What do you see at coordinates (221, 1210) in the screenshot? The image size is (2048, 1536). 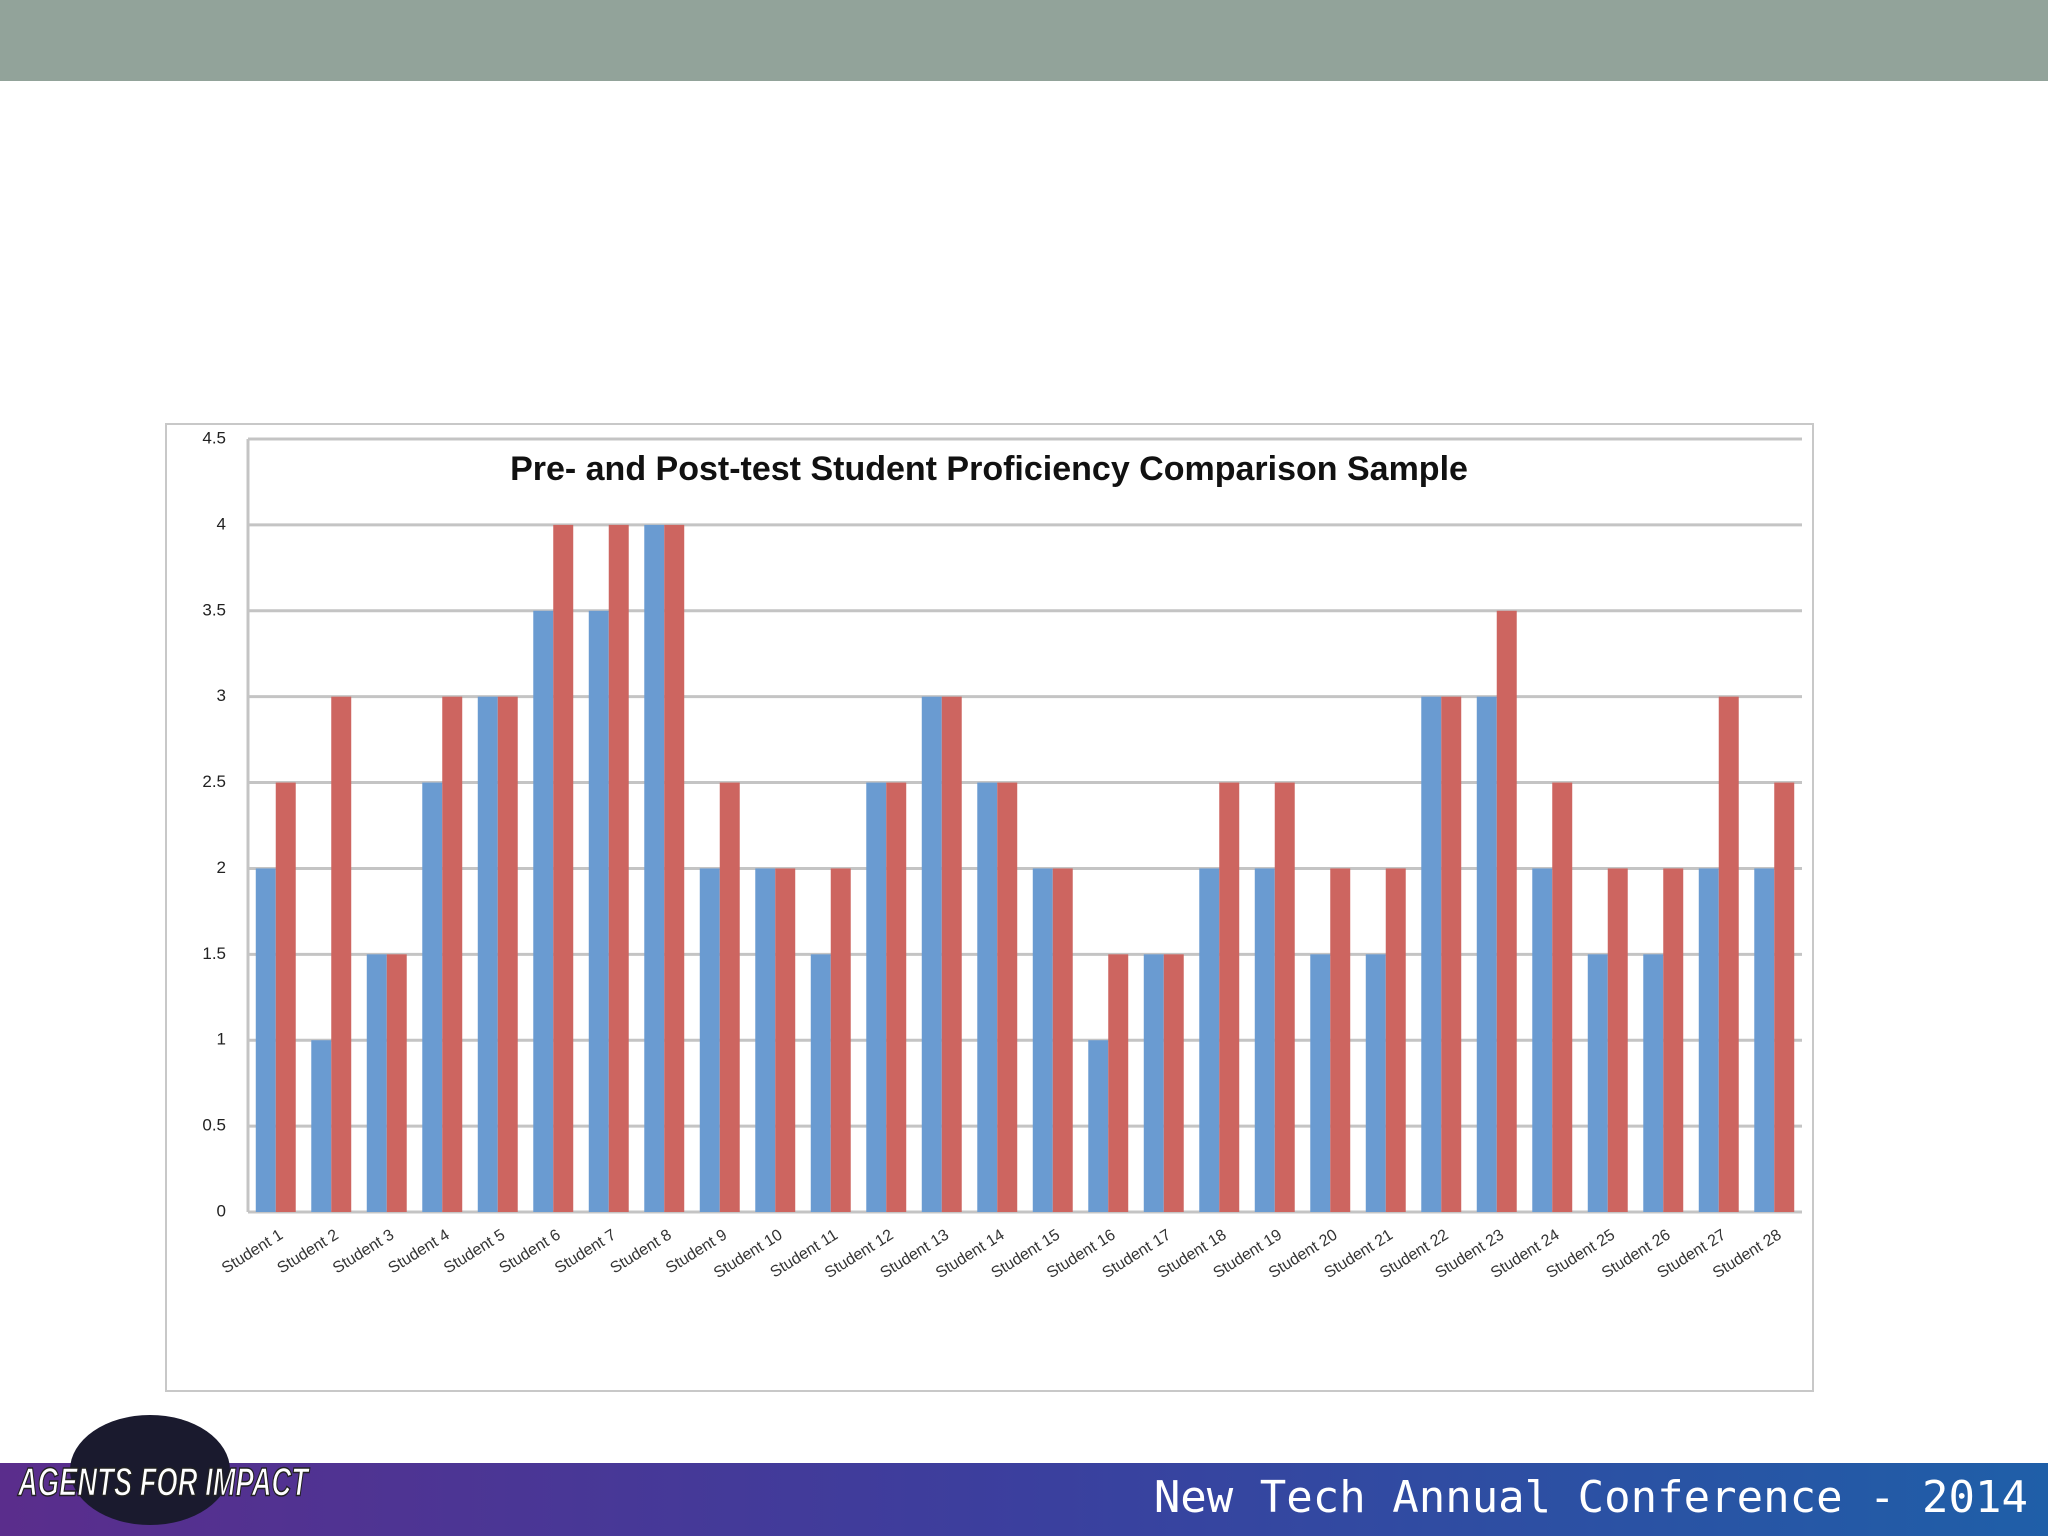 I see `y-tick-label: 0` at bounding box center [221, 1210].